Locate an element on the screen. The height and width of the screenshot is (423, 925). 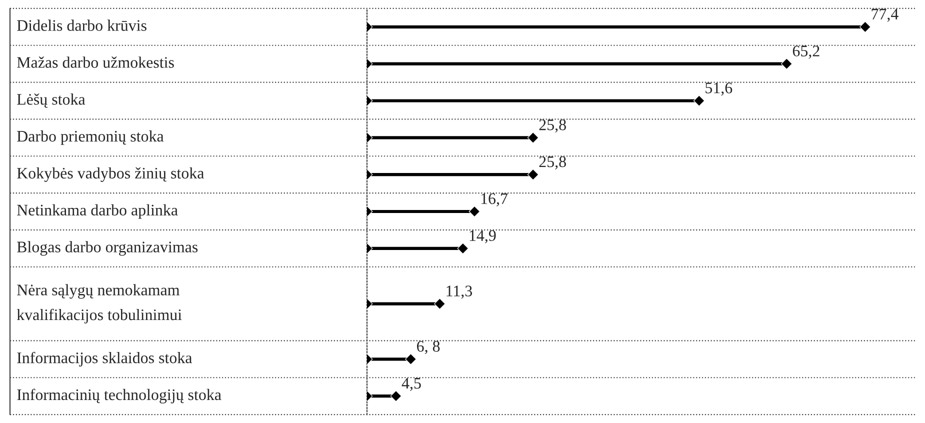
data-label: 11,3 is located at coordinates (459, 292).